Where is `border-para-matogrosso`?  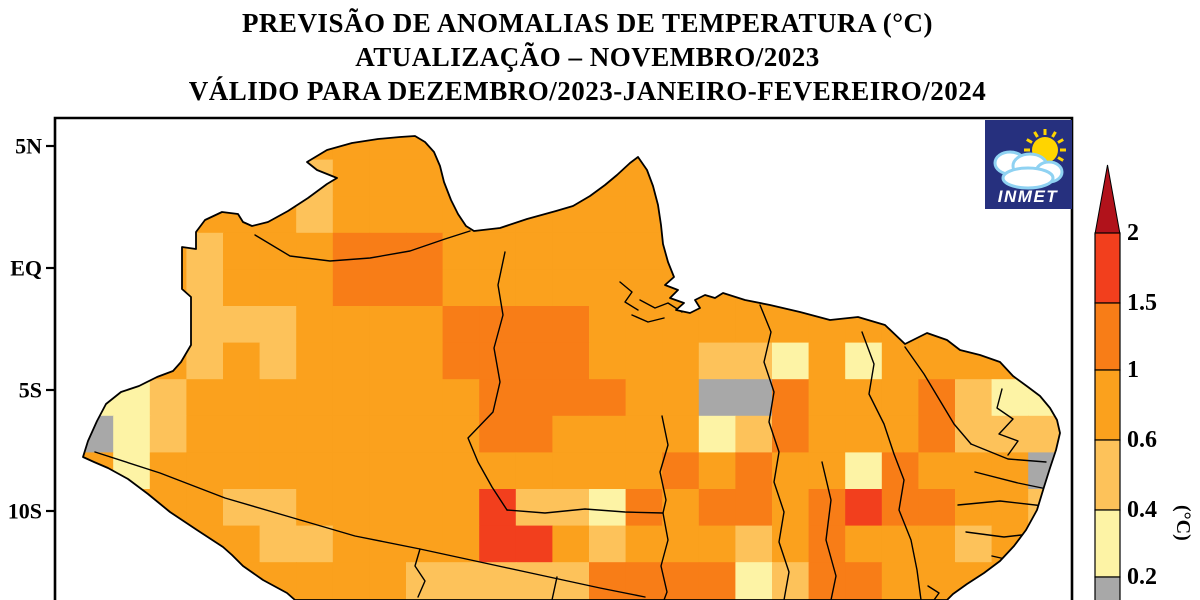 border-para-matogrosso is located at coordinates (585, 511).